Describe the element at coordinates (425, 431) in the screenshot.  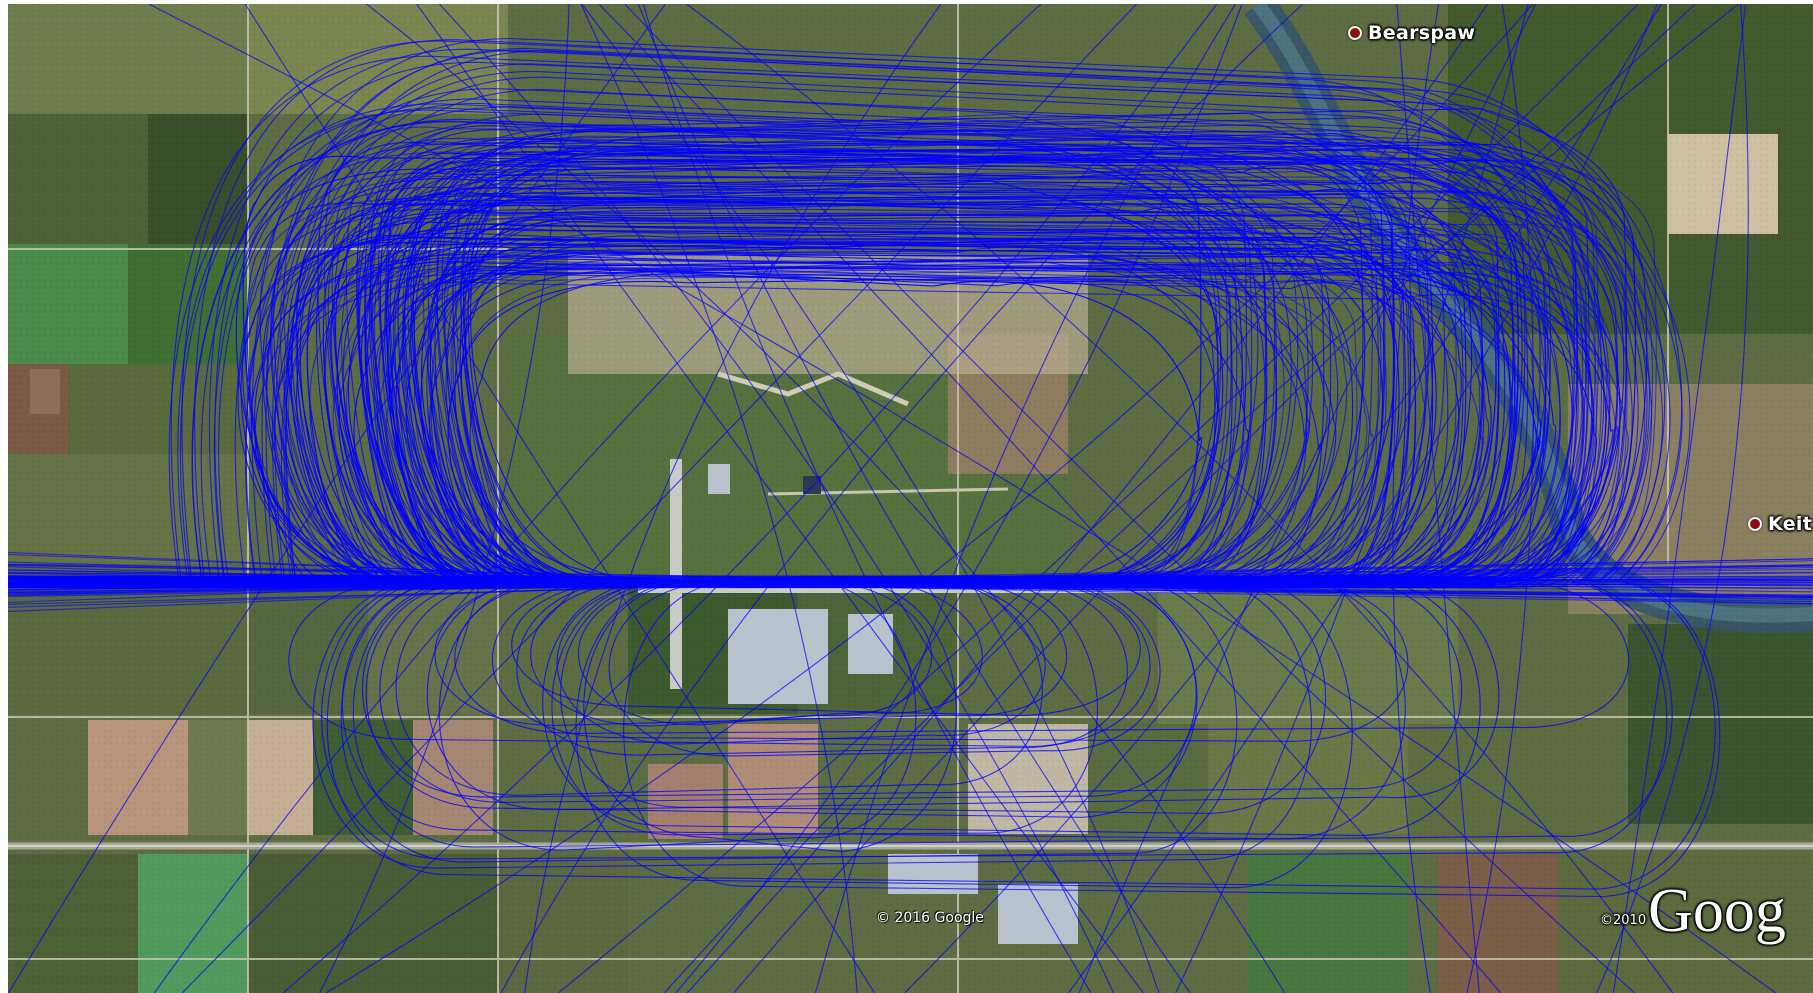
I see `ponds` at that location.